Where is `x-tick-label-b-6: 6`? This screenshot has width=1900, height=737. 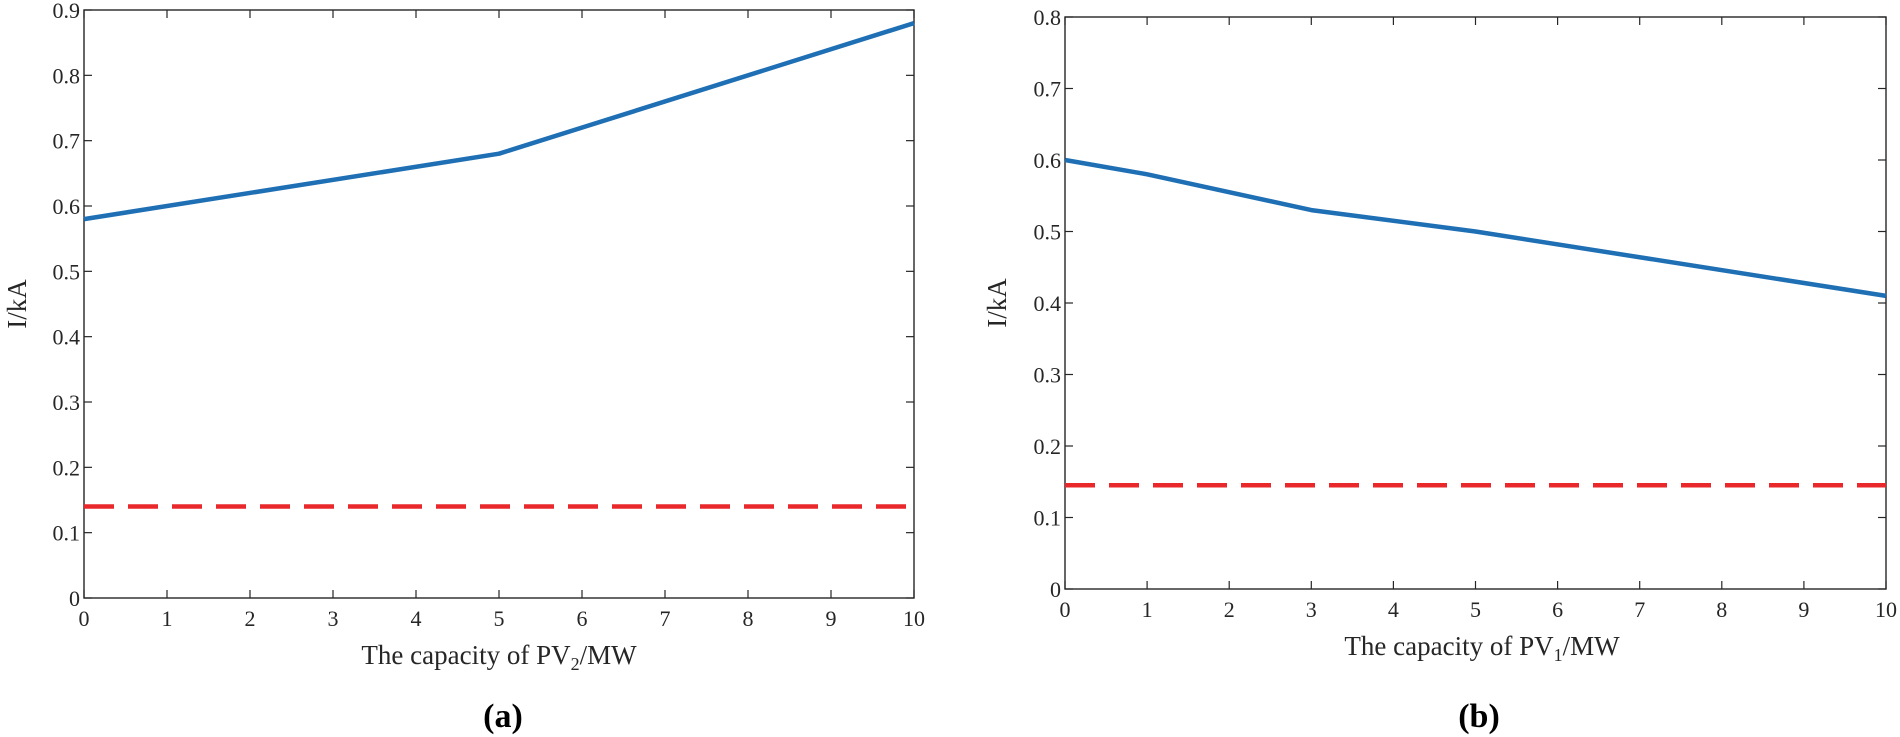
x-tick-label-b-6: 6 is located at coordinates (1557, 609).